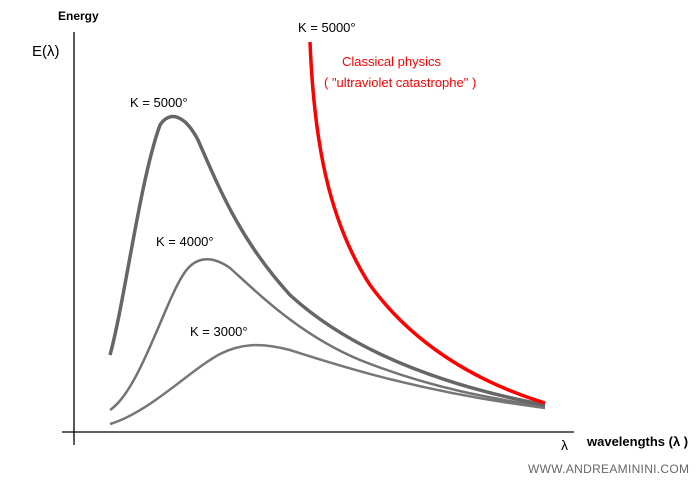  I want to click on watermark: WWW.ANDREAMININI.COM, so click(609, 469).